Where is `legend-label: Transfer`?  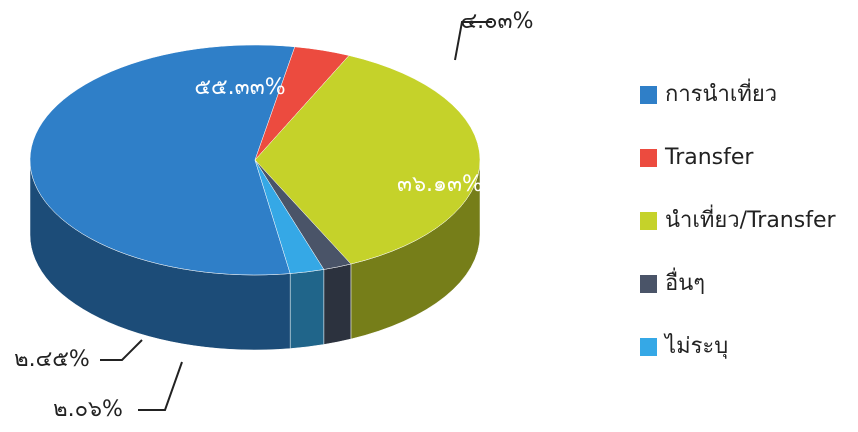 legend-label: Transfer is located at coordinates (709, 157).